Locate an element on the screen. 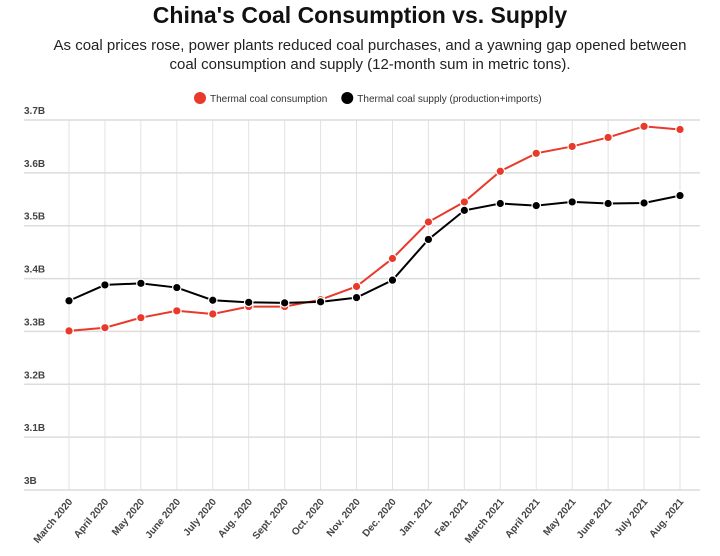 The image size is (720, 556). x-tick-label: Nov. 2020 is located at coordinates (344, 518).